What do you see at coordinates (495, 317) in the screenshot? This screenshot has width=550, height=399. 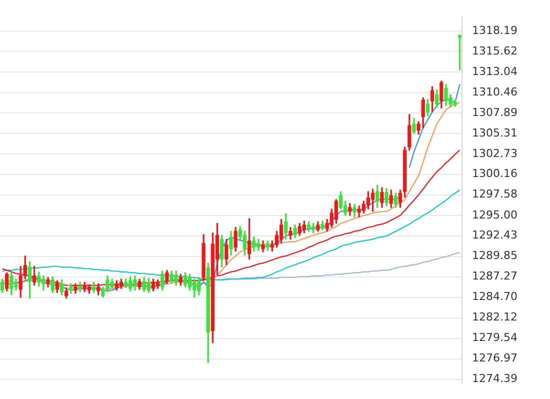 I see `y-tick-label: 1282.12` at bounding box center [495, 317].